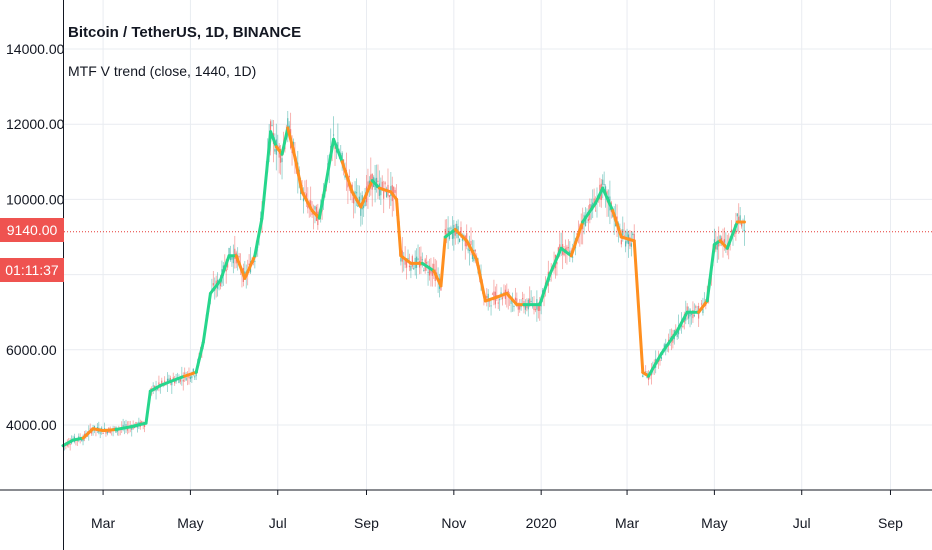 The image size is (932, 550). What do you see at coordinates (32, 230) in the screenshot?
I see `price-badge-text: 9140.00` at bounding box center [32, 230].